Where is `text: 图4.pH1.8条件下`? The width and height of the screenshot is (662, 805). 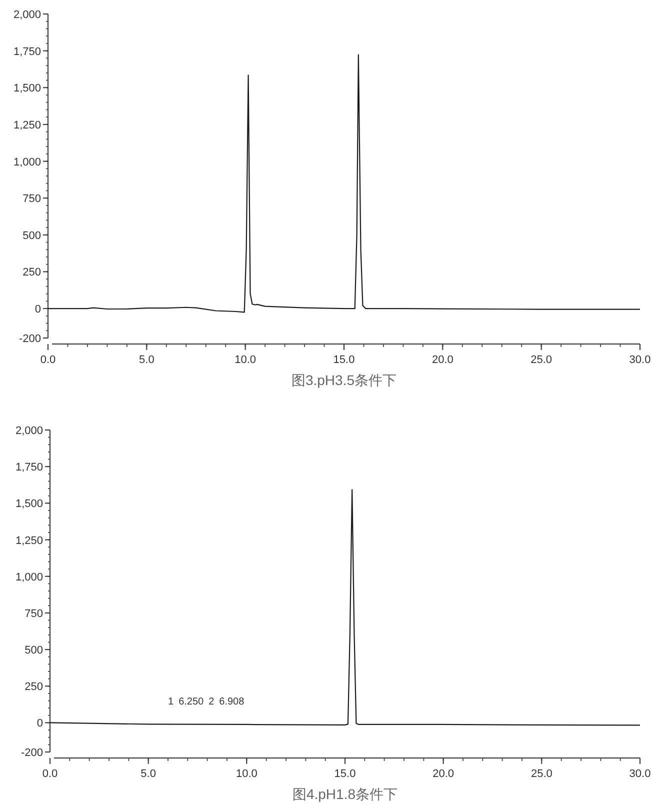
text: 图4.pH1.8条件下 is located at coordinates (345, 794).